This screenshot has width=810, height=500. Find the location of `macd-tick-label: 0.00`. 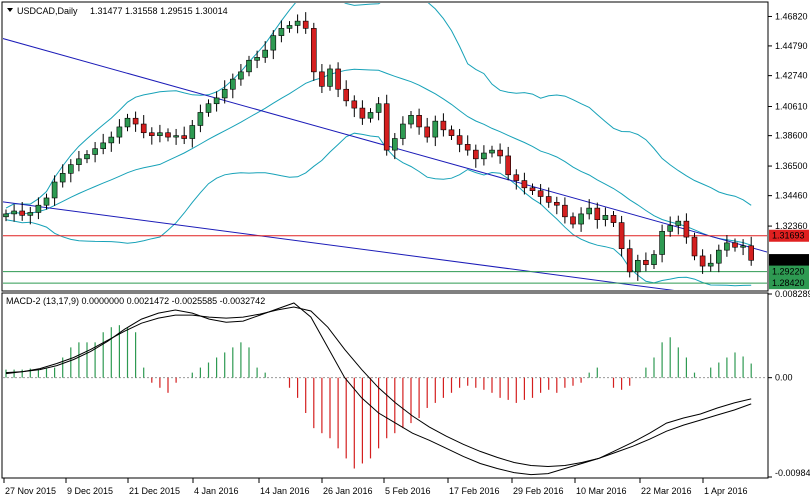

macd-tick-label: 0.00 is located at coordinates (784, 378).